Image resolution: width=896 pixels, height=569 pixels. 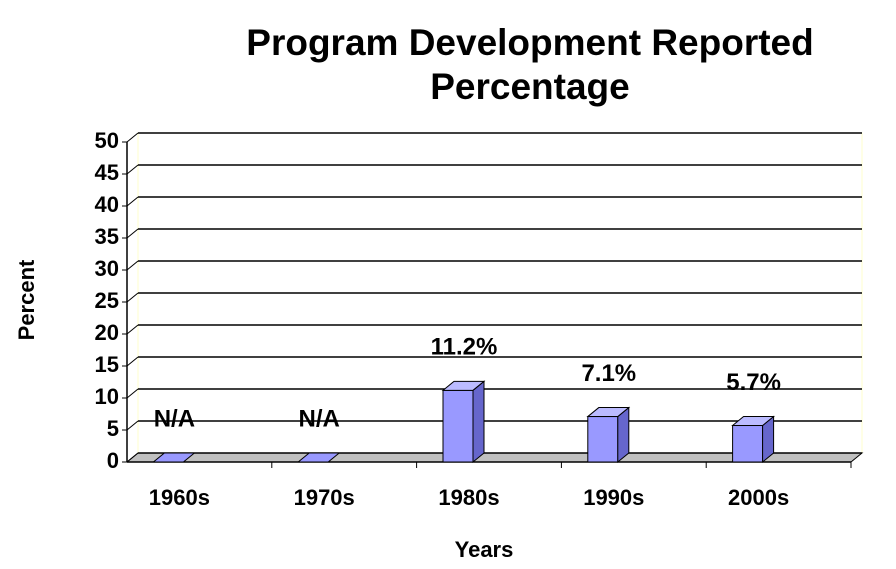 I want to click on y-tick-label: 0, so click(x=113, y=460).